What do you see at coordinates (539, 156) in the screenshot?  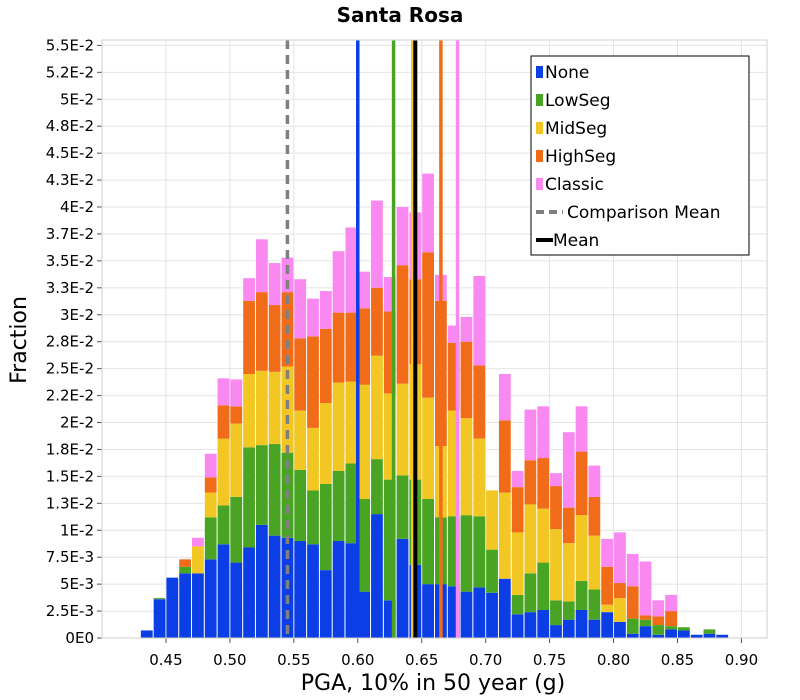 I see `legend-swatch-highseg` at bounding box center [539, 156].